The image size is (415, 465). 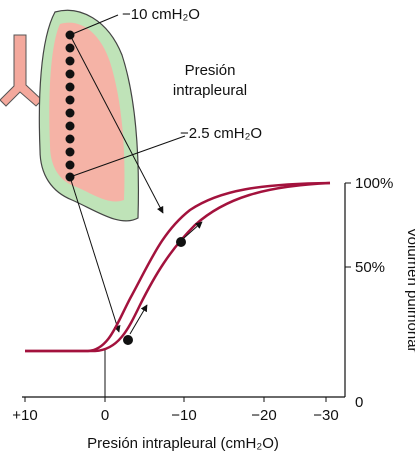 What do you see at coordinates (374, 183) in the screenshot?
I see `y-tick-label: 100%` at bounding box center [374, 183].